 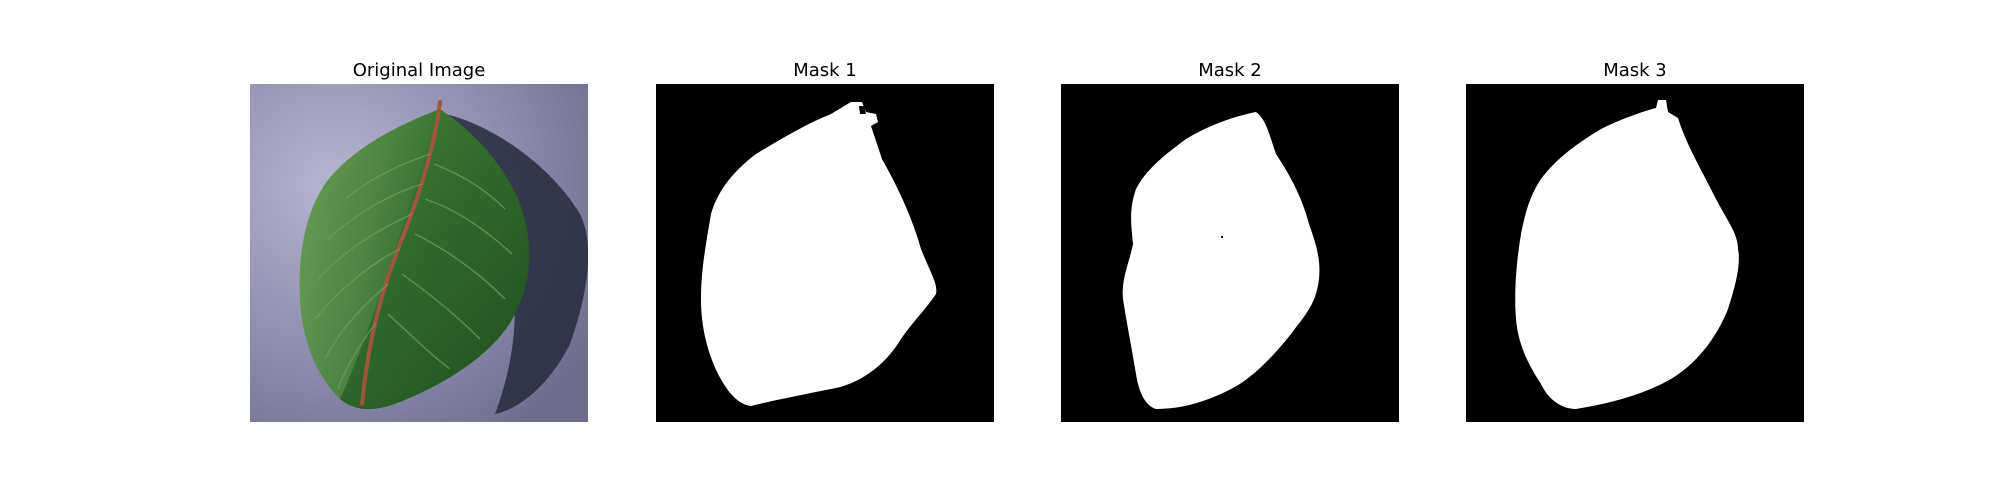 I want to click on mask-1-image, so click(x=825, y=253).